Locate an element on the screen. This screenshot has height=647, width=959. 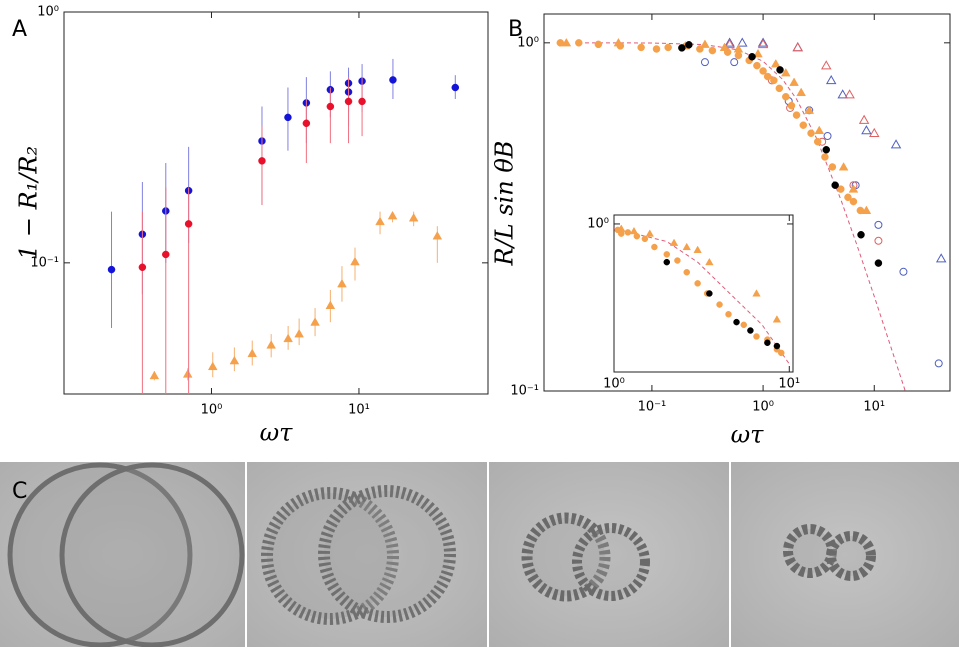
y-tick-label: 10⁻¹ is located at coordinates (524, 391).